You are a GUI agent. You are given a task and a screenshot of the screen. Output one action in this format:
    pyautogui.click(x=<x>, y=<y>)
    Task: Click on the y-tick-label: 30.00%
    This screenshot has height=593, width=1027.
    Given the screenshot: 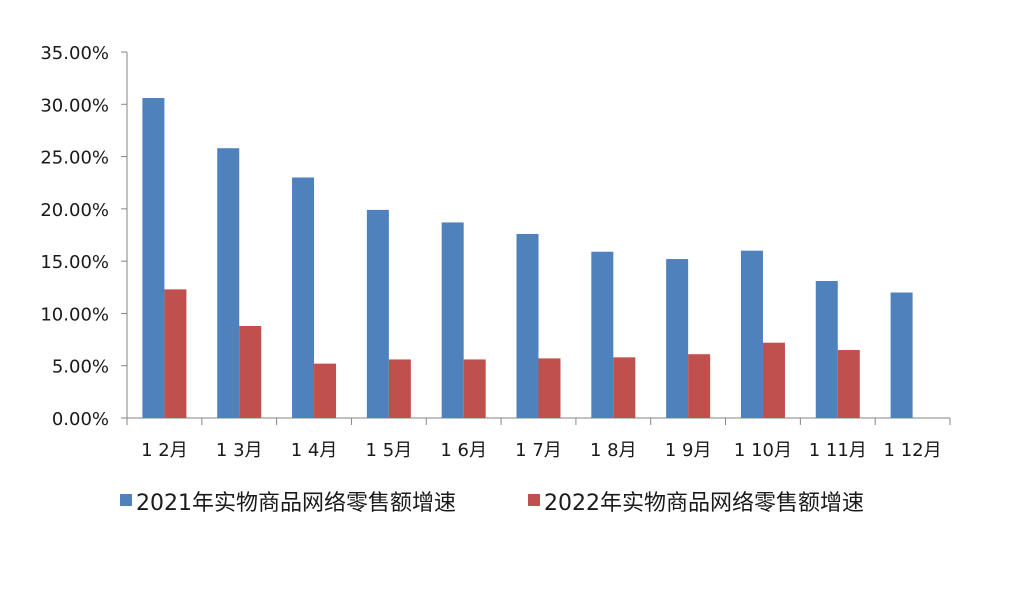 What is the action you would take?
    pyautogui.click(x=74, y=105)
    